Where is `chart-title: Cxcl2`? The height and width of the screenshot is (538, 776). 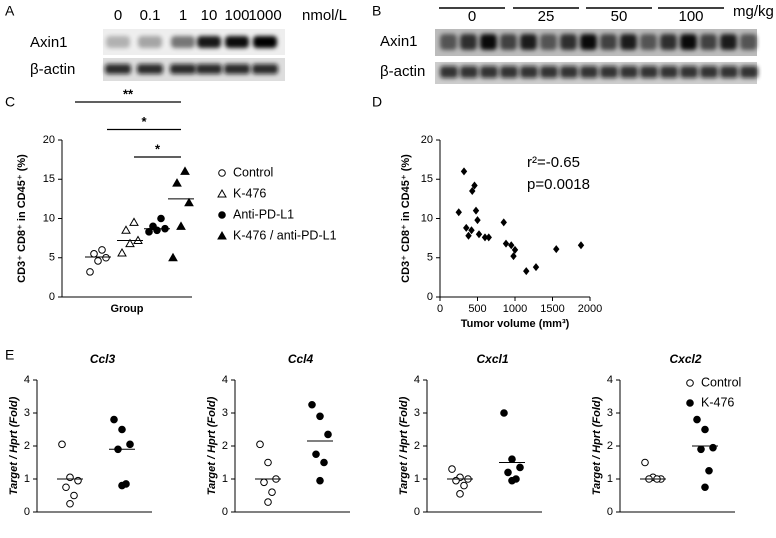 chart-title: Cxcl2 is located at coordinates (685, 359).